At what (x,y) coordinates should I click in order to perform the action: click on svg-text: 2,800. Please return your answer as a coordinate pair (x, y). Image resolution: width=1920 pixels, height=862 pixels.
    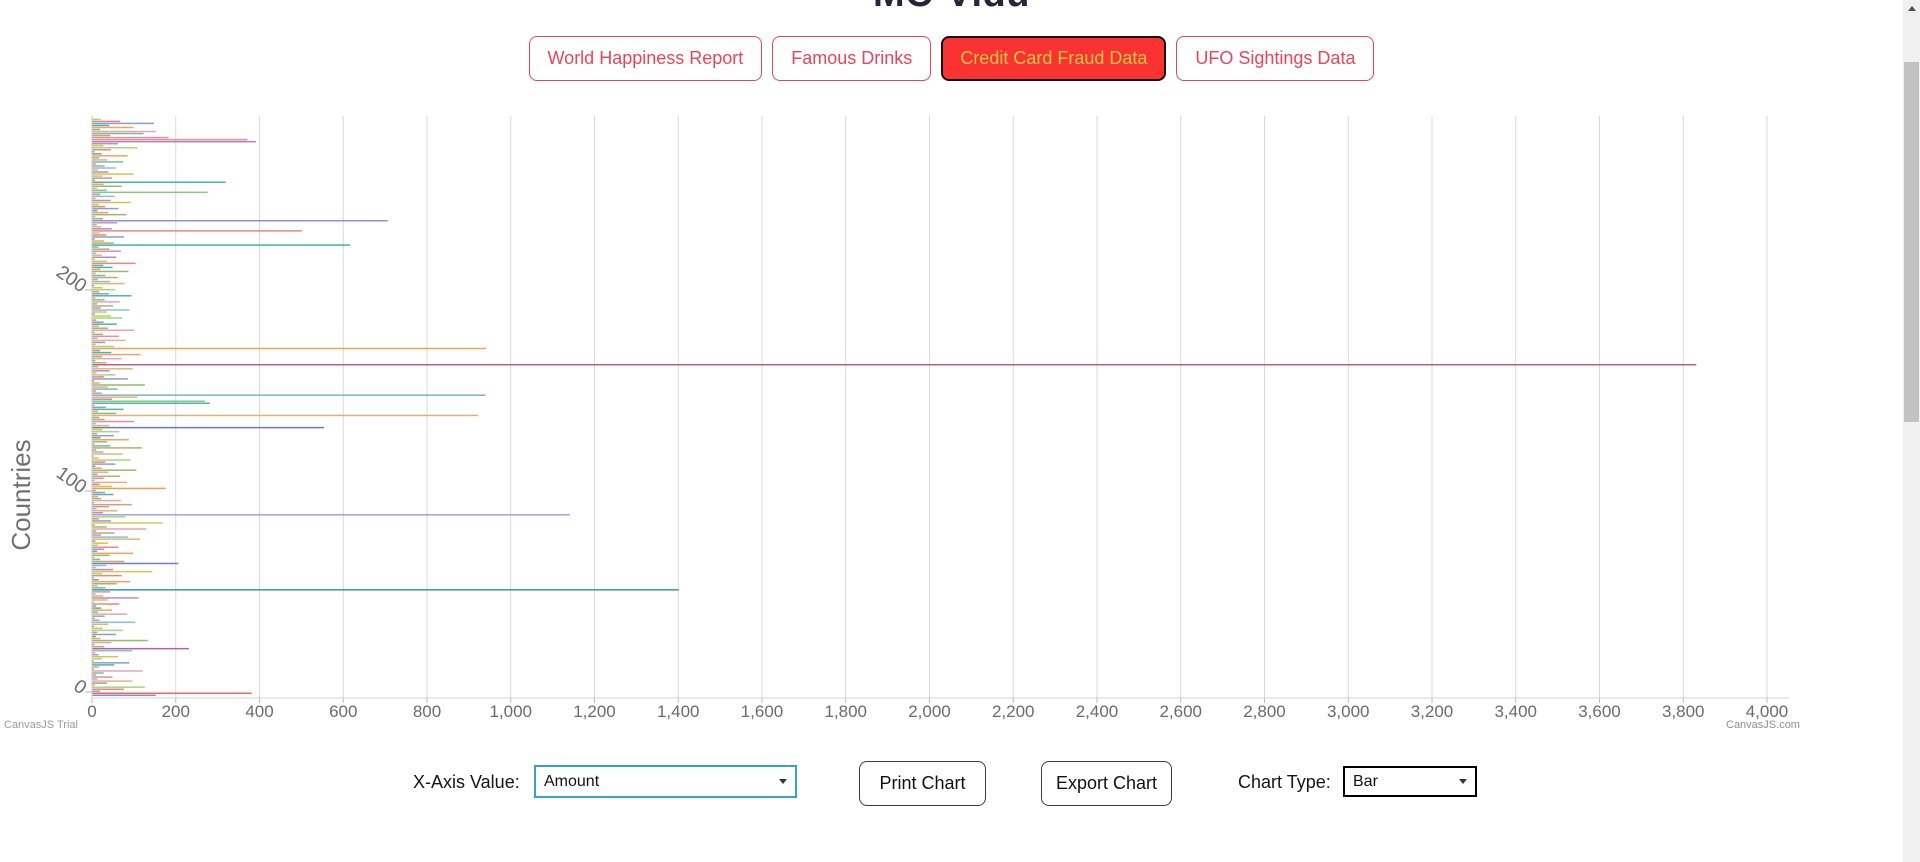
    Looking at the image, I should click on (1264, 711).